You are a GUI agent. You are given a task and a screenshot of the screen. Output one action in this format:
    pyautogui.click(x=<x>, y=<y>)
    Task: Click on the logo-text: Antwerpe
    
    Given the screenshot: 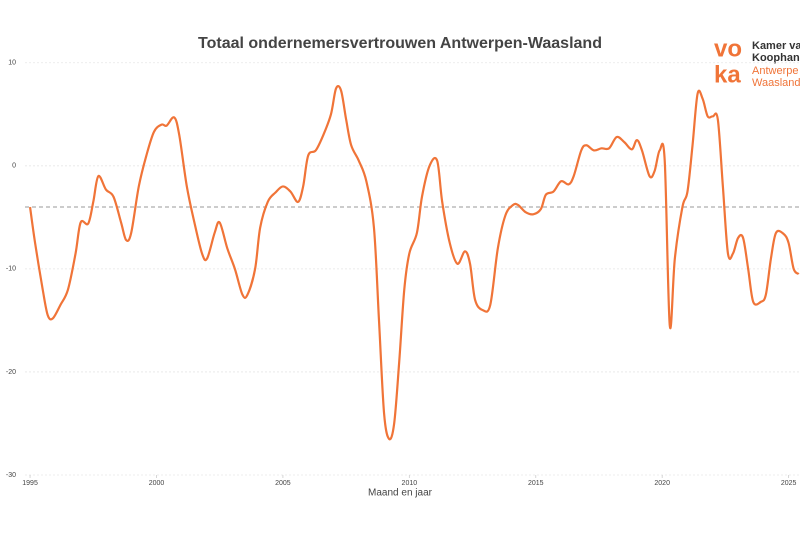 What is the action you would take?
    pyautogui.click(x=775, y=71)
    